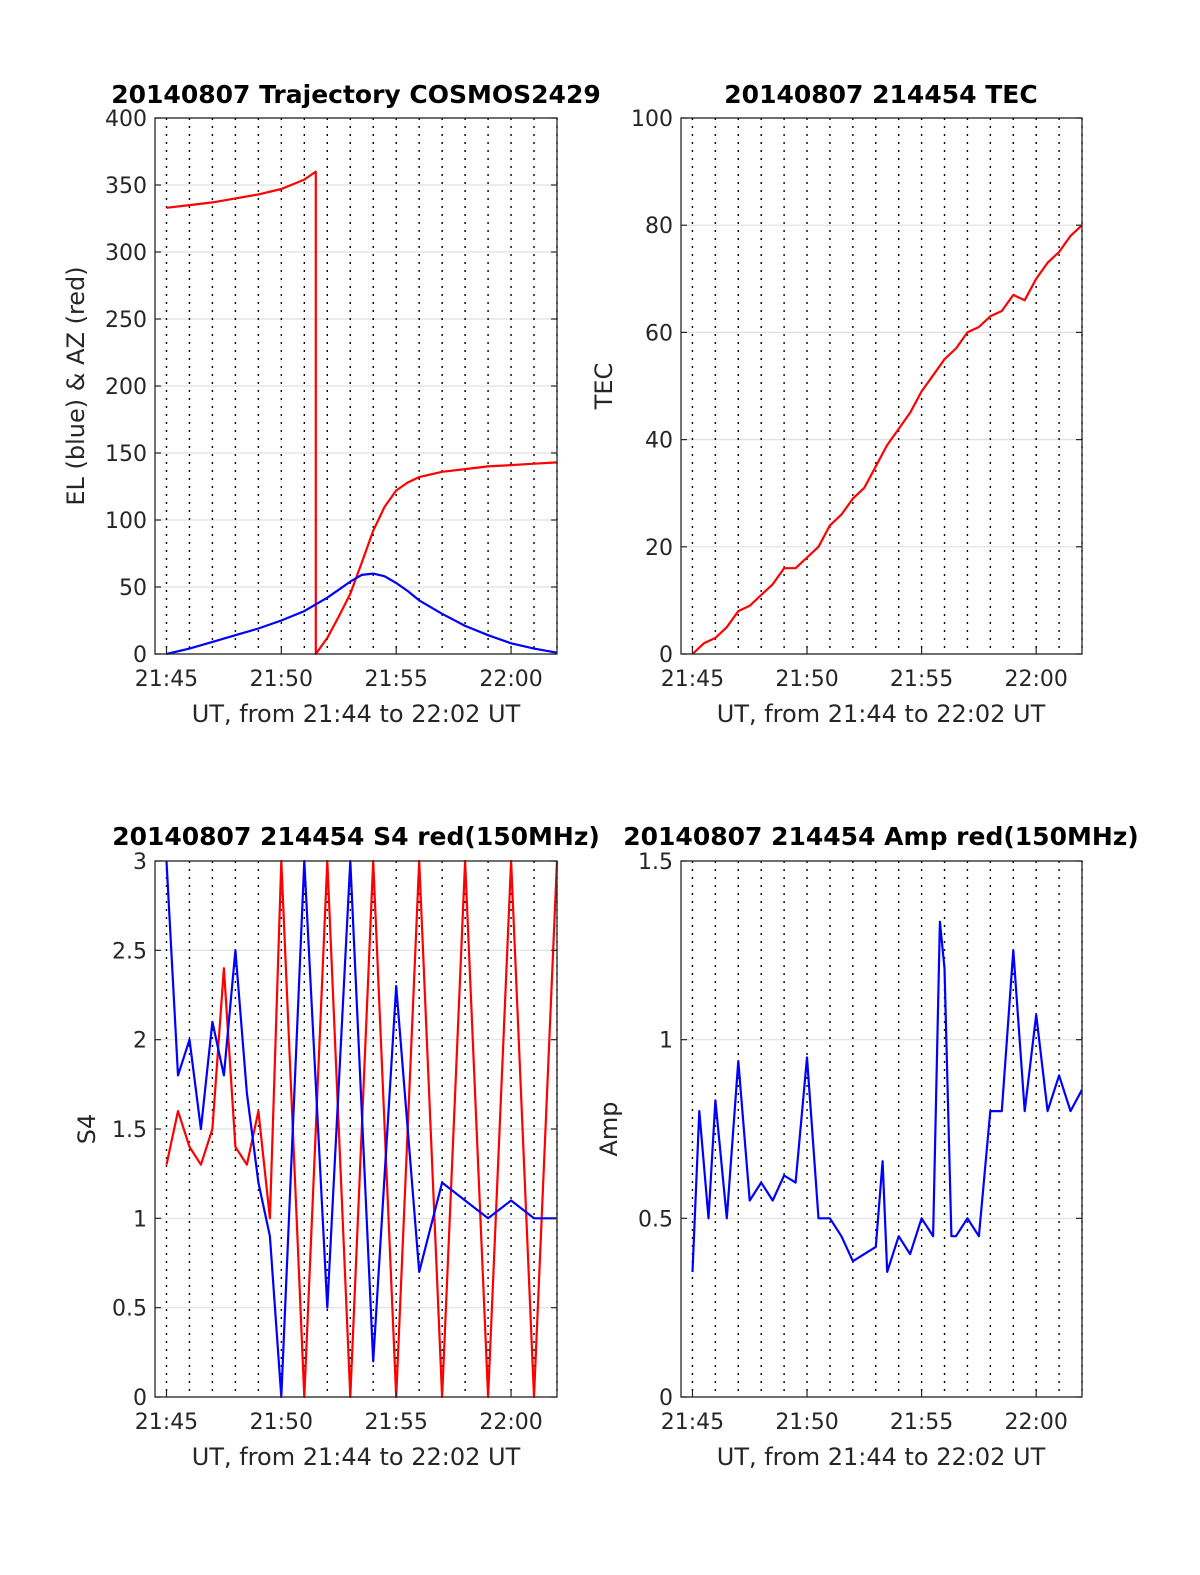 Image resolution: width=1200 pixels, height=1575 pixels. I want to click on trajectory-ytick-label: 300, so click(126, 253).